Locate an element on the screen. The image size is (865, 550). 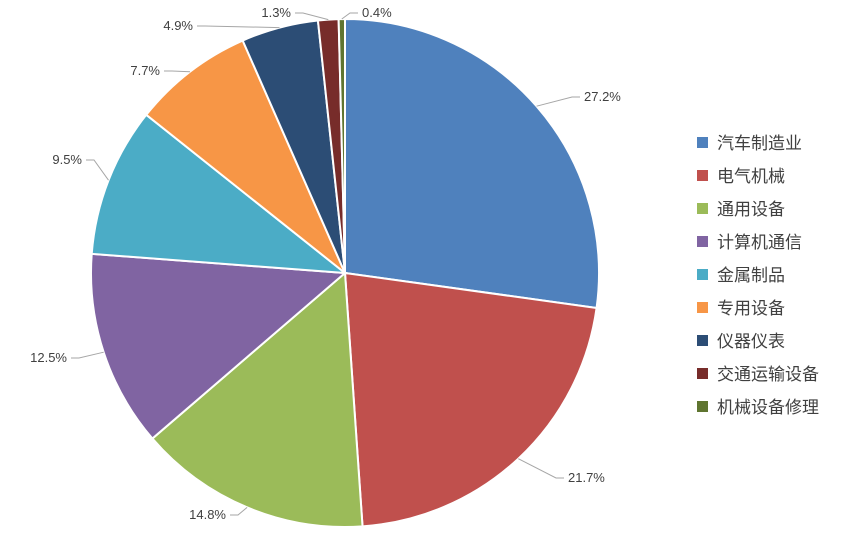
legend-label-2: 电气机械 is located at coordinates (751, 177).